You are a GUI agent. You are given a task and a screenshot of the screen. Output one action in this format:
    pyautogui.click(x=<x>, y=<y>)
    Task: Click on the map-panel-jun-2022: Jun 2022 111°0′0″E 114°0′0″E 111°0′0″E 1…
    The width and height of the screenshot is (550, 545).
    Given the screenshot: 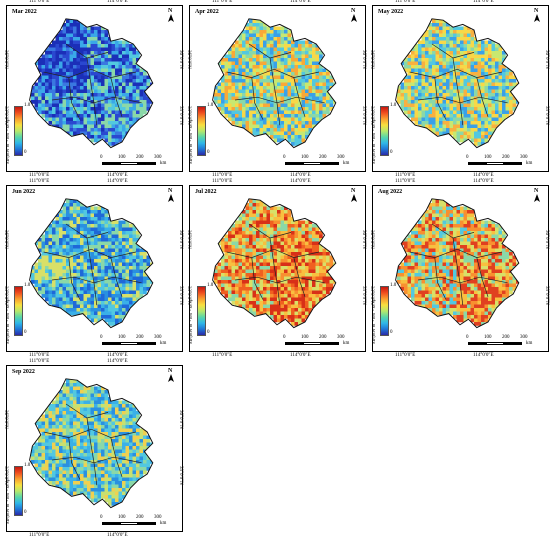 What is the action you would take?
    pyautogui.click(x=93, y=268)
    